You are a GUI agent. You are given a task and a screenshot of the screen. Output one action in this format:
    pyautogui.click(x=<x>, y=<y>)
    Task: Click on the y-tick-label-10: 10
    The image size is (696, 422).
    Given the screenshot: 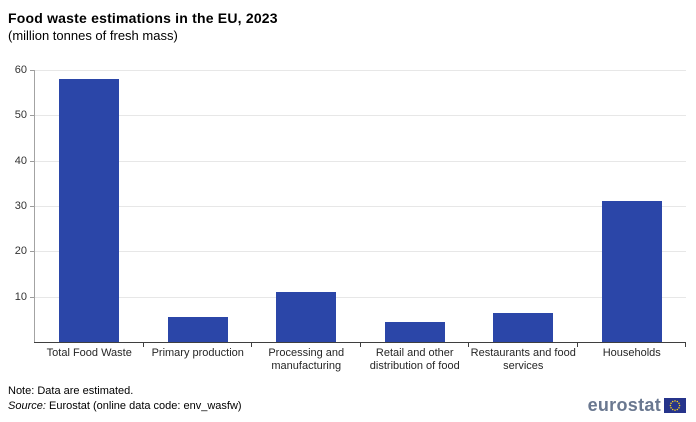 What is the action you would take?
    pyautogui.click(x=20, y=296)
    